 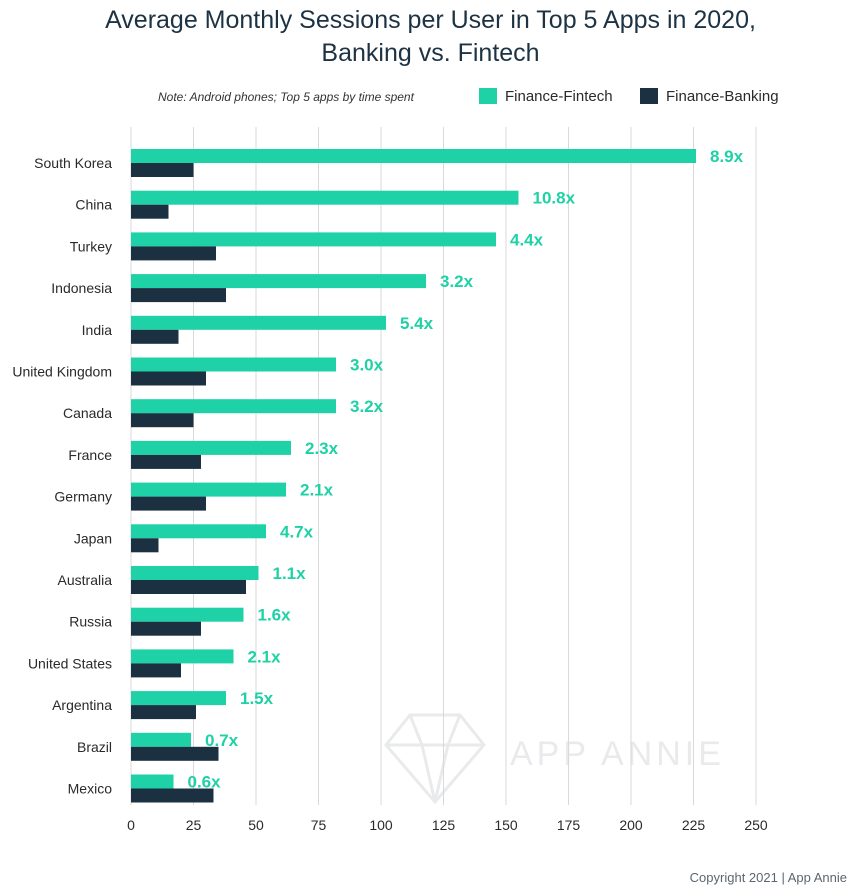 What do you see at coordinates (73, 163) in the screenshot?
I see `category-label: South Korea` at bounding box center [73, 163].